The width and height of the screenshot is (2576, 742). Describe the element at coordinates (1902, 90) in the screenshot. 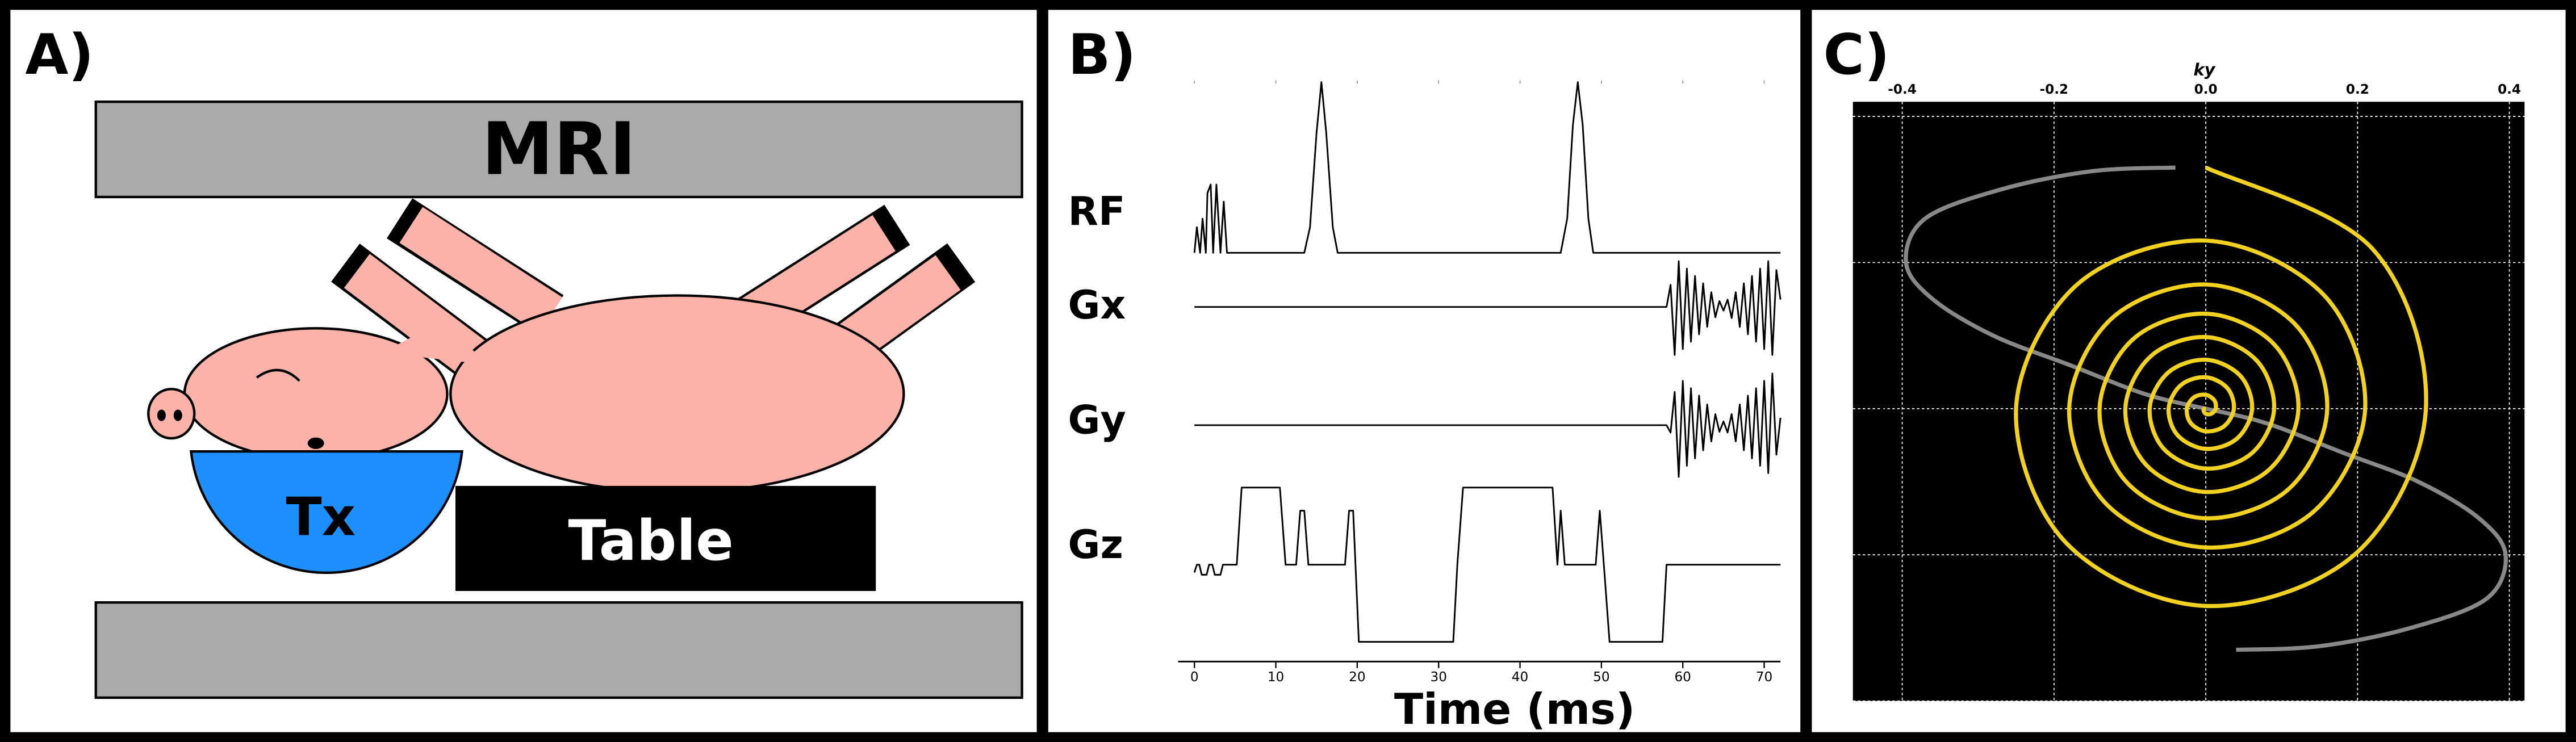

I see `x-tick-label: -0.4` at that location.